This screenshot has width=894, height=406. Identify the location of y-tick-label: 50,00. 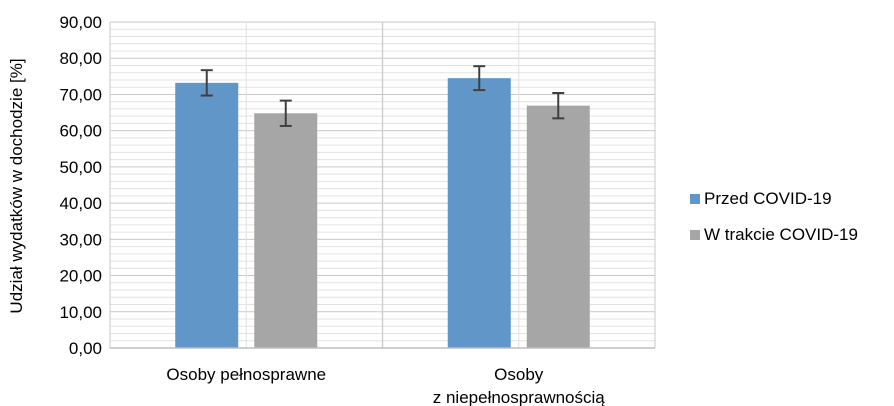
(80, 167).